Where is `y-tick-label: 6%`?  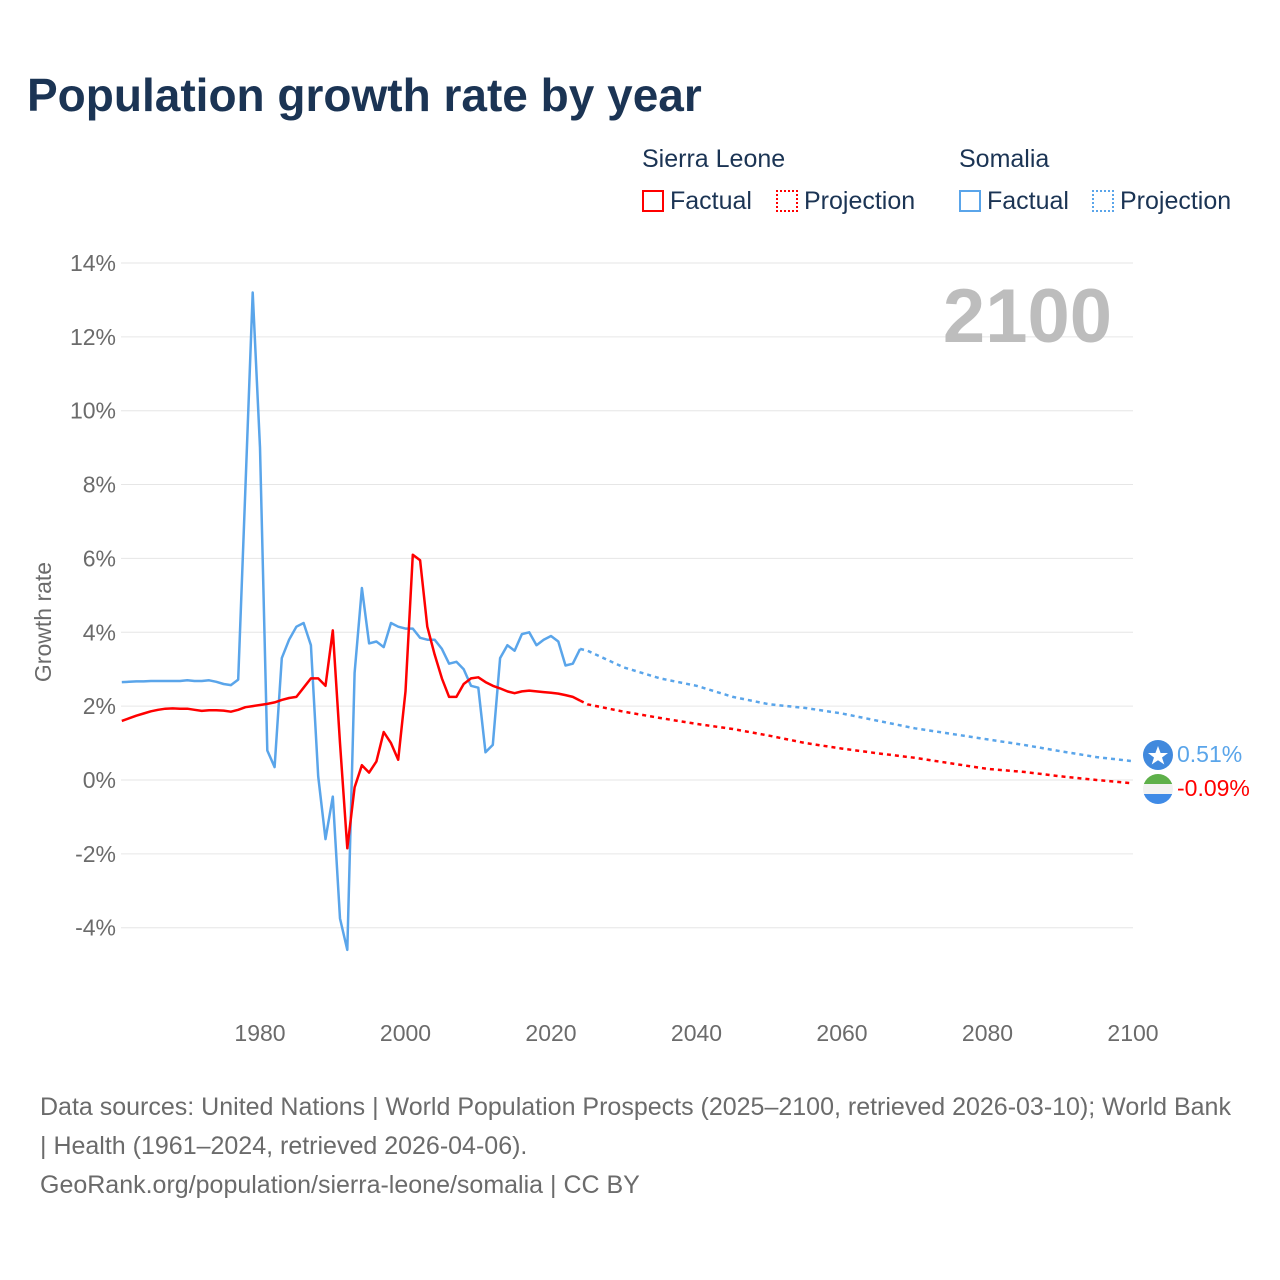
y-tick-label: 6% is located at coordinates (99, 558).